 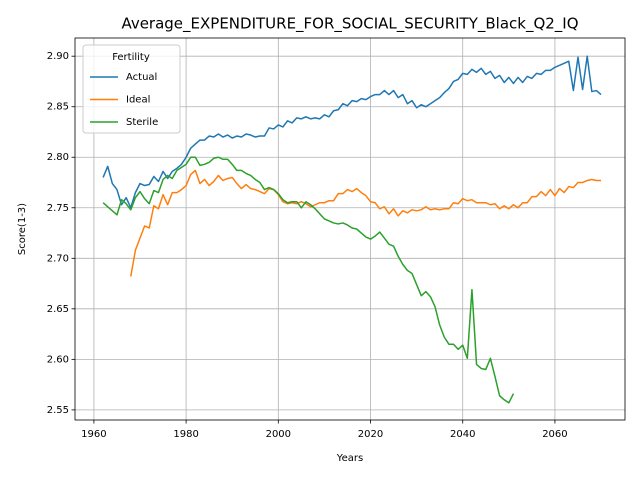 I want to click on y-tick-label: 2.65, so click(x=58, y=309).